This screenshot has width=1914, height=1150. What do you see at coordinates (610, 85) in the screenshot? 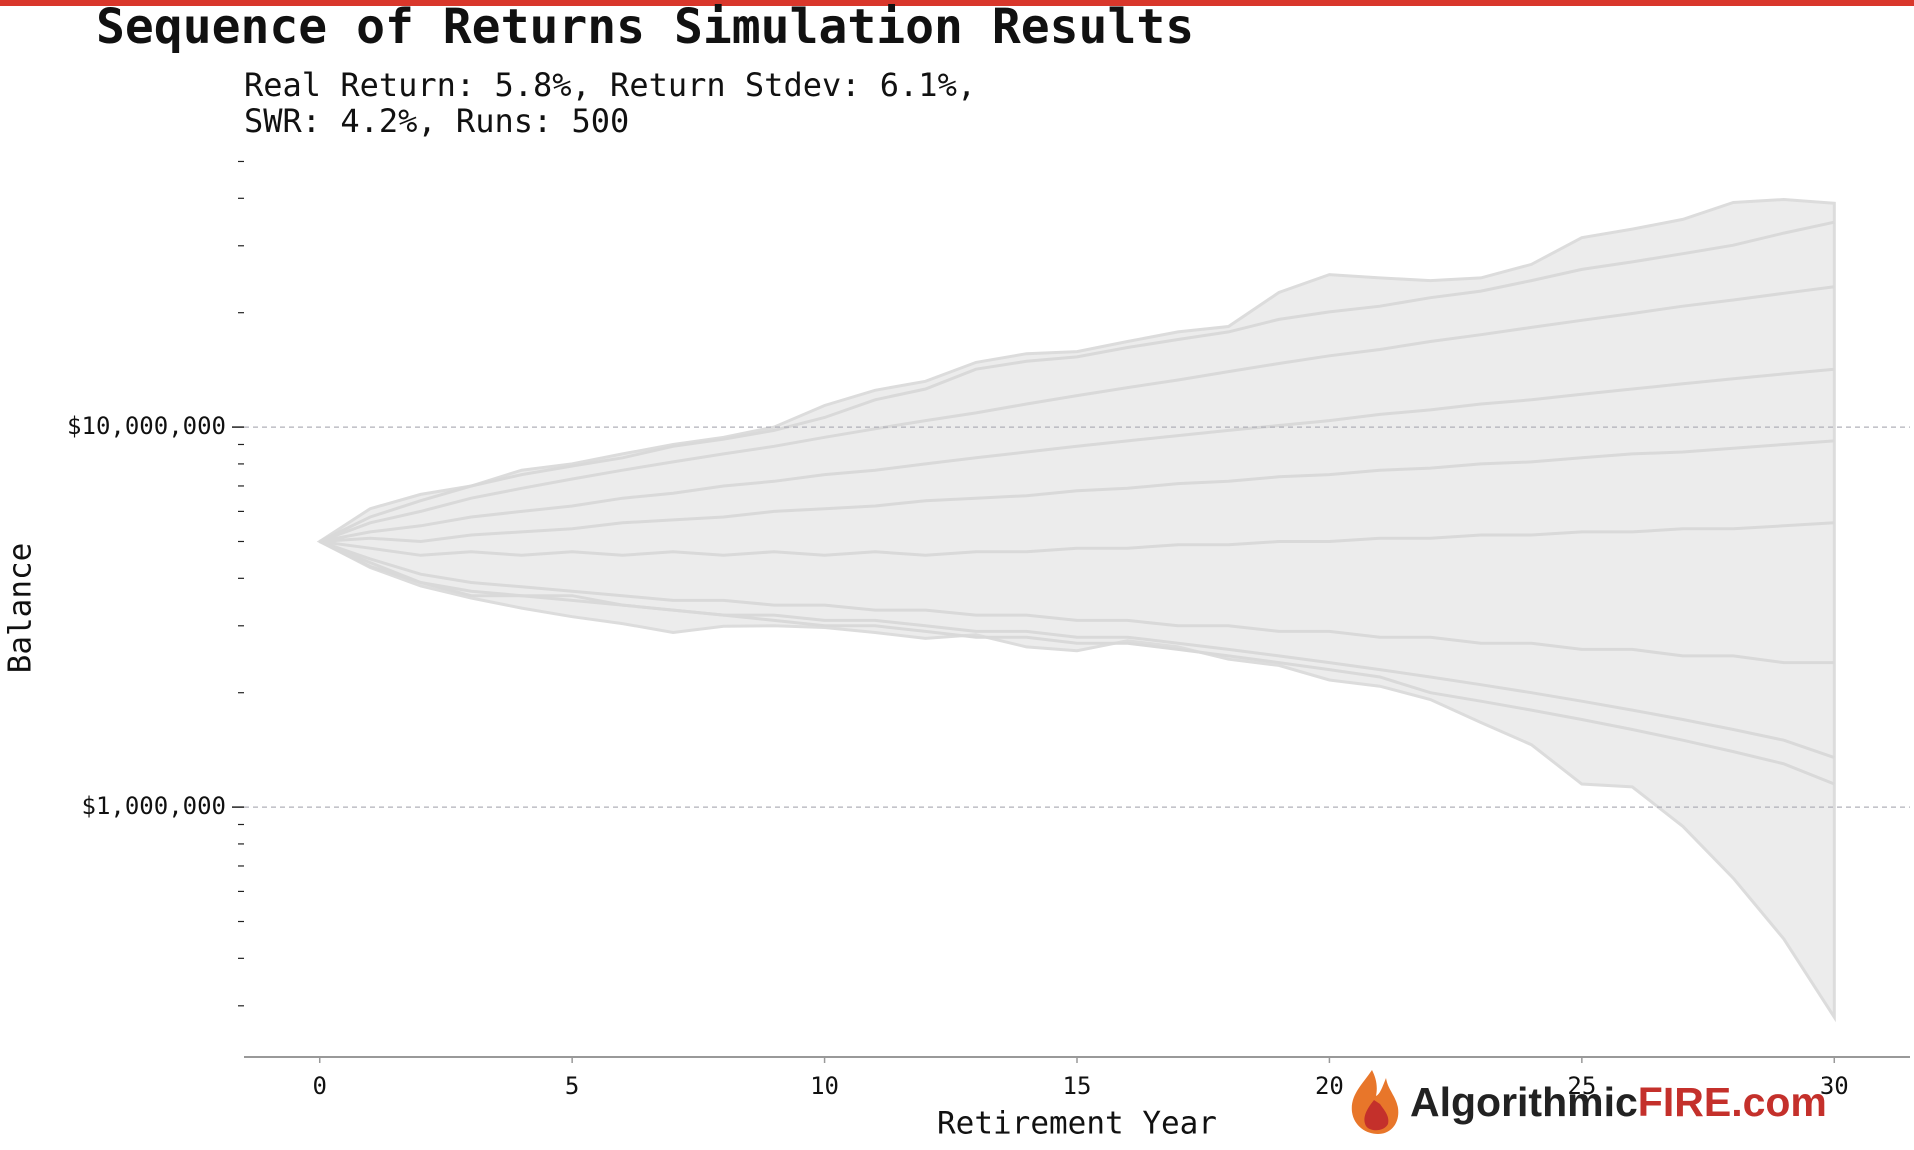
I see `chart-subtitle: Real Return: 5.8%, Return Stdev: 6.1%,` at bounding box center [610, 85].